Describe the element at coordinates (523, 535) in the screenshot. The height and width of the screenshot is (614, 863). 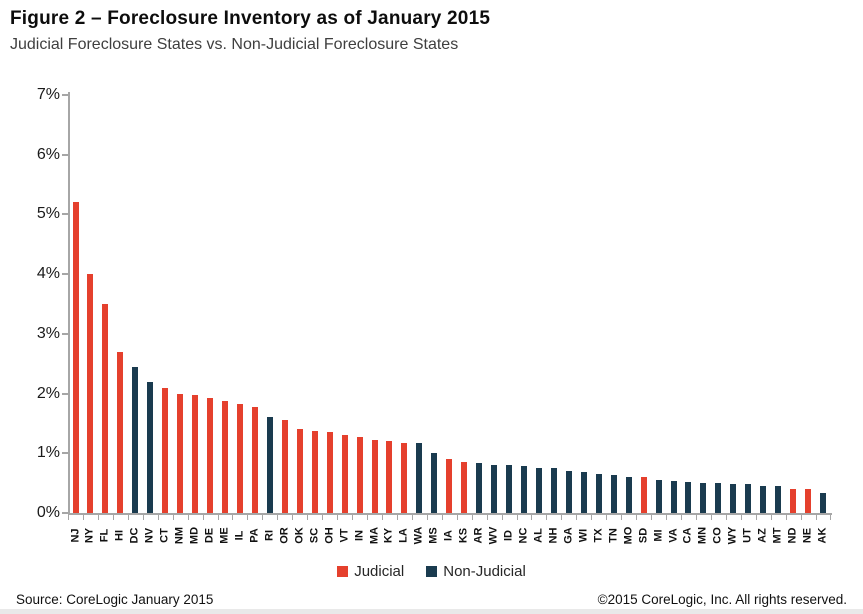
I see `x-label-NC: NC` at that location.